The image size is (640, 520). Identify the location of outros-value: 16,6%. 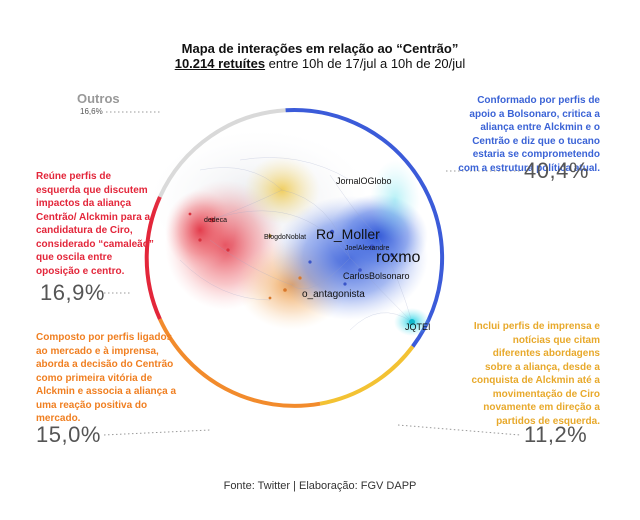
(91, 111).